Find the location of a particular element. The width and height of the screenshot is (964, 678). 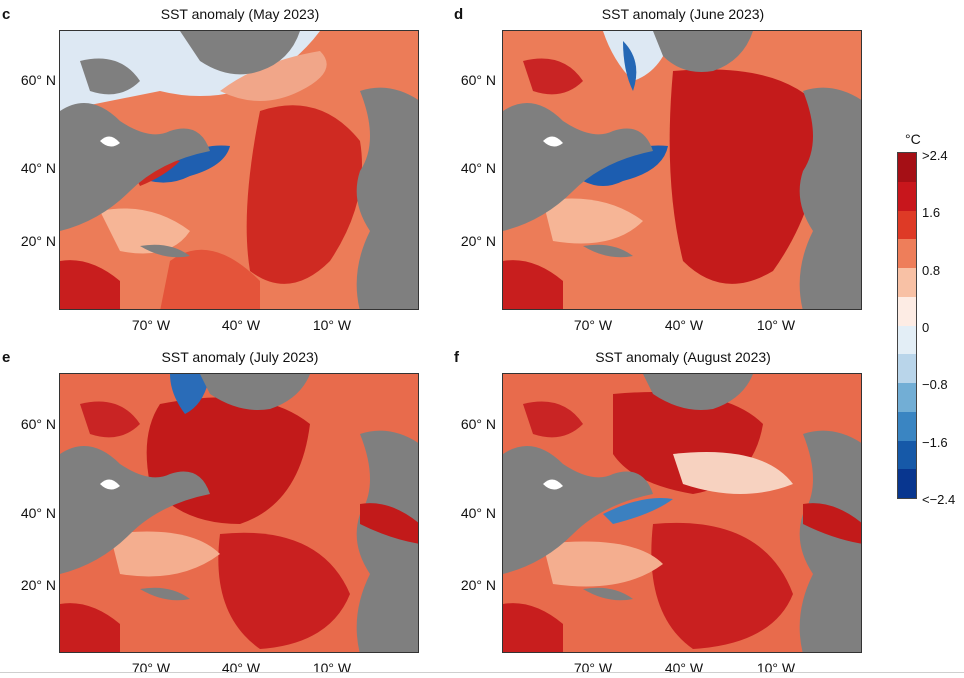

panel-letter-e: e is located at coordinates (6, 357).